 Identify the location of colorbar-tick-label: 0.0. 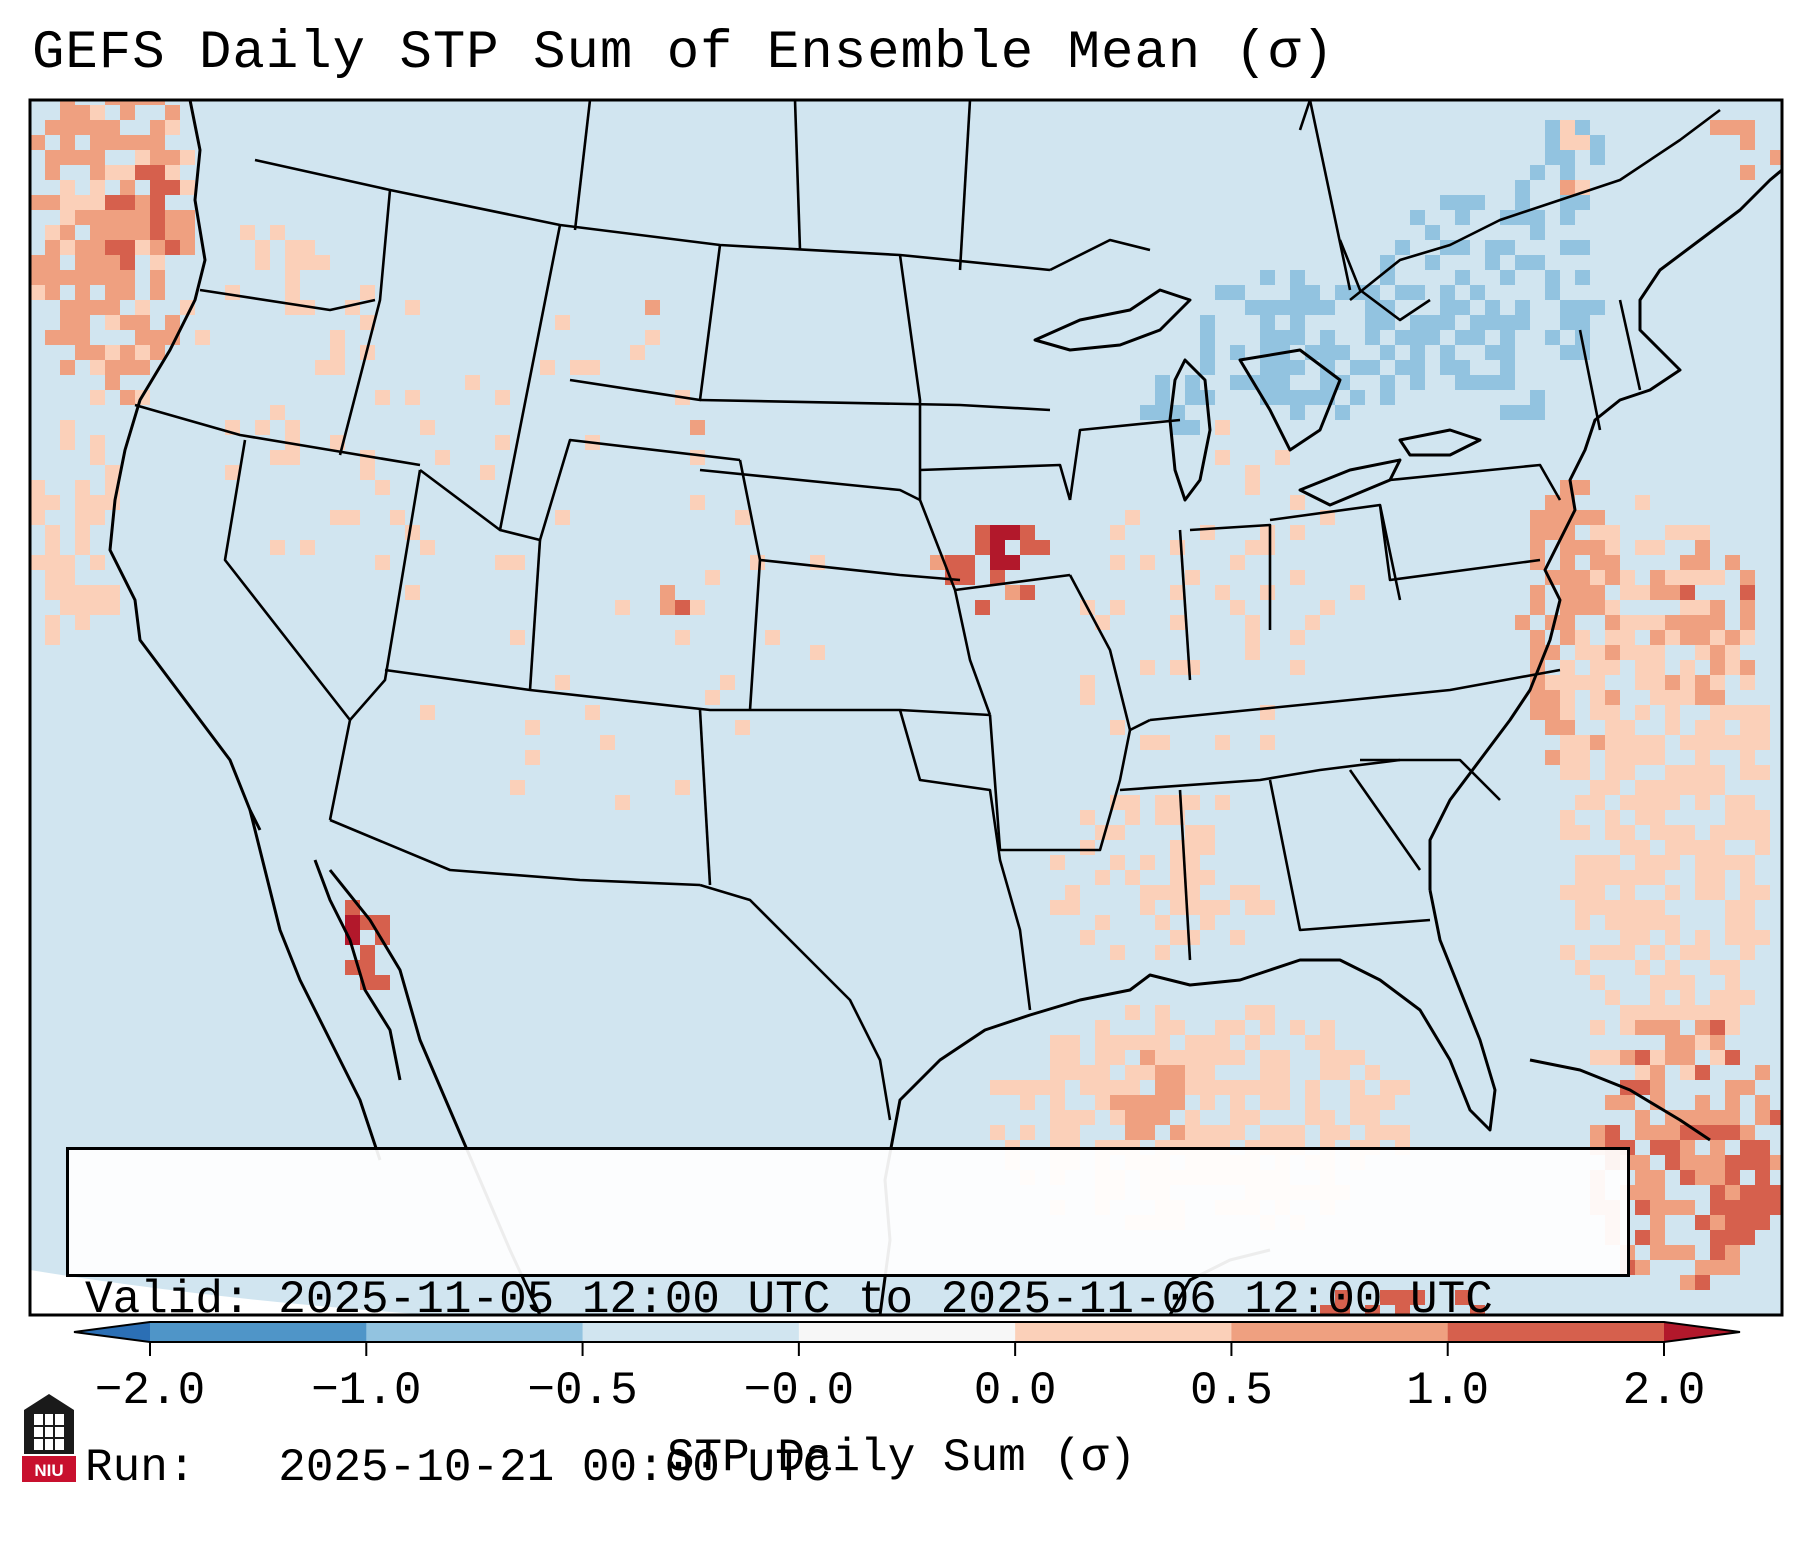
(1015, 1391).